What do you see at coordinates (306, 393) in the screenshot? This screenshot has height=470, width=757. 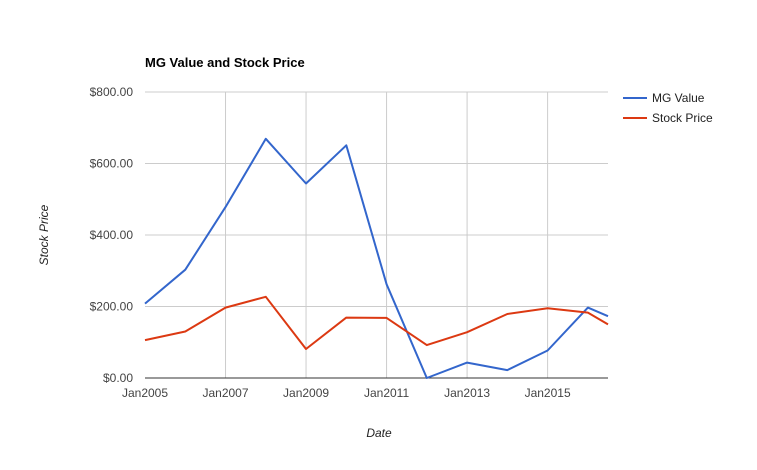 I see `x-tick-label: Jan2009` at bounding box center [306, 393].